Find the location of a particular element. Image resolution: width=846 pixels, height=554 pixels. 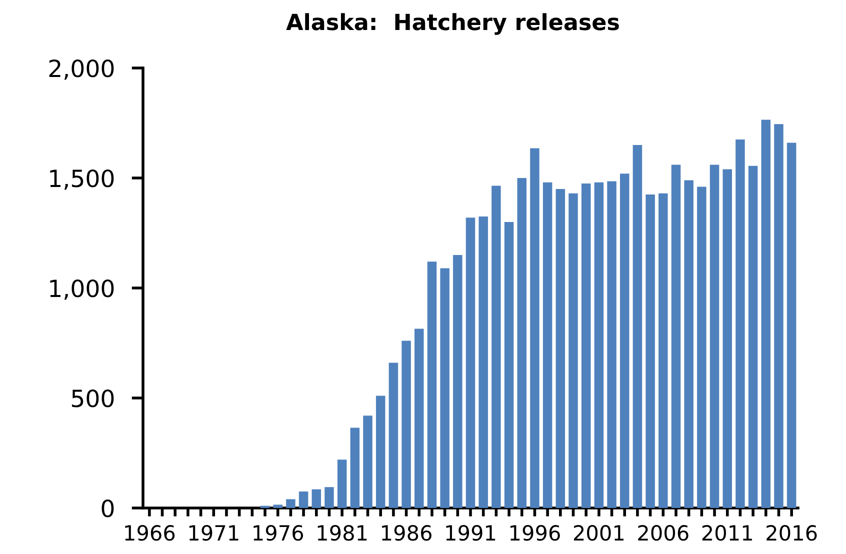

x-tick-label: 1991 is located at coordinates (471, 533).